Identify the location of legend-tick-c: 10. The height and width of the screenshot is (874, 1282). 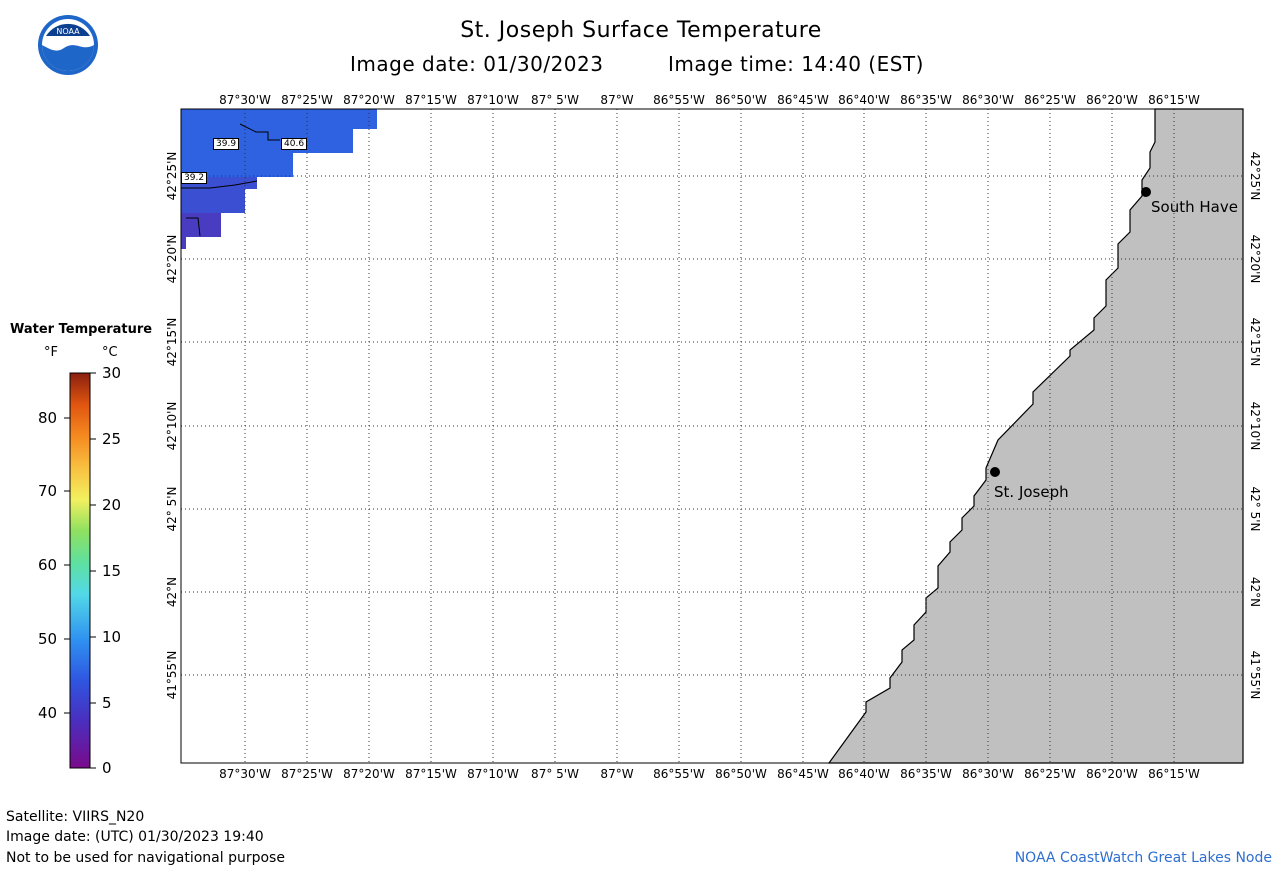
(112, 637).